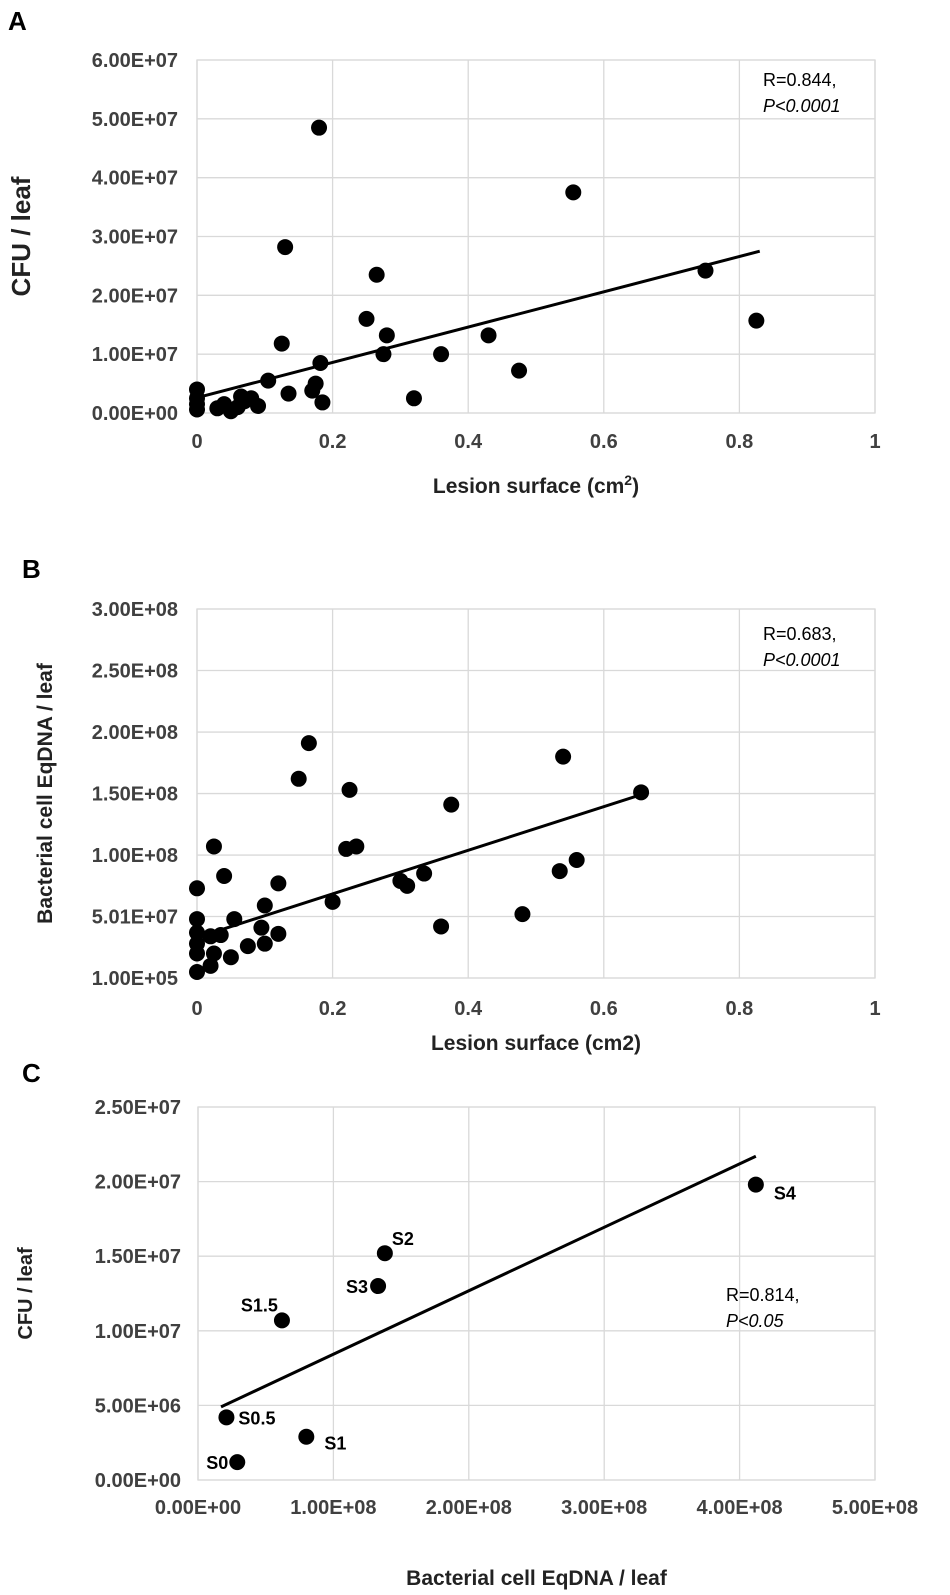 Image resolution: width=950 pixels, height=1595 pixels. What do you see at coordinates (135, 795) in the screenshot?
I see `y-tick-label: 1.50E+08` at bounding box center [135, 795].